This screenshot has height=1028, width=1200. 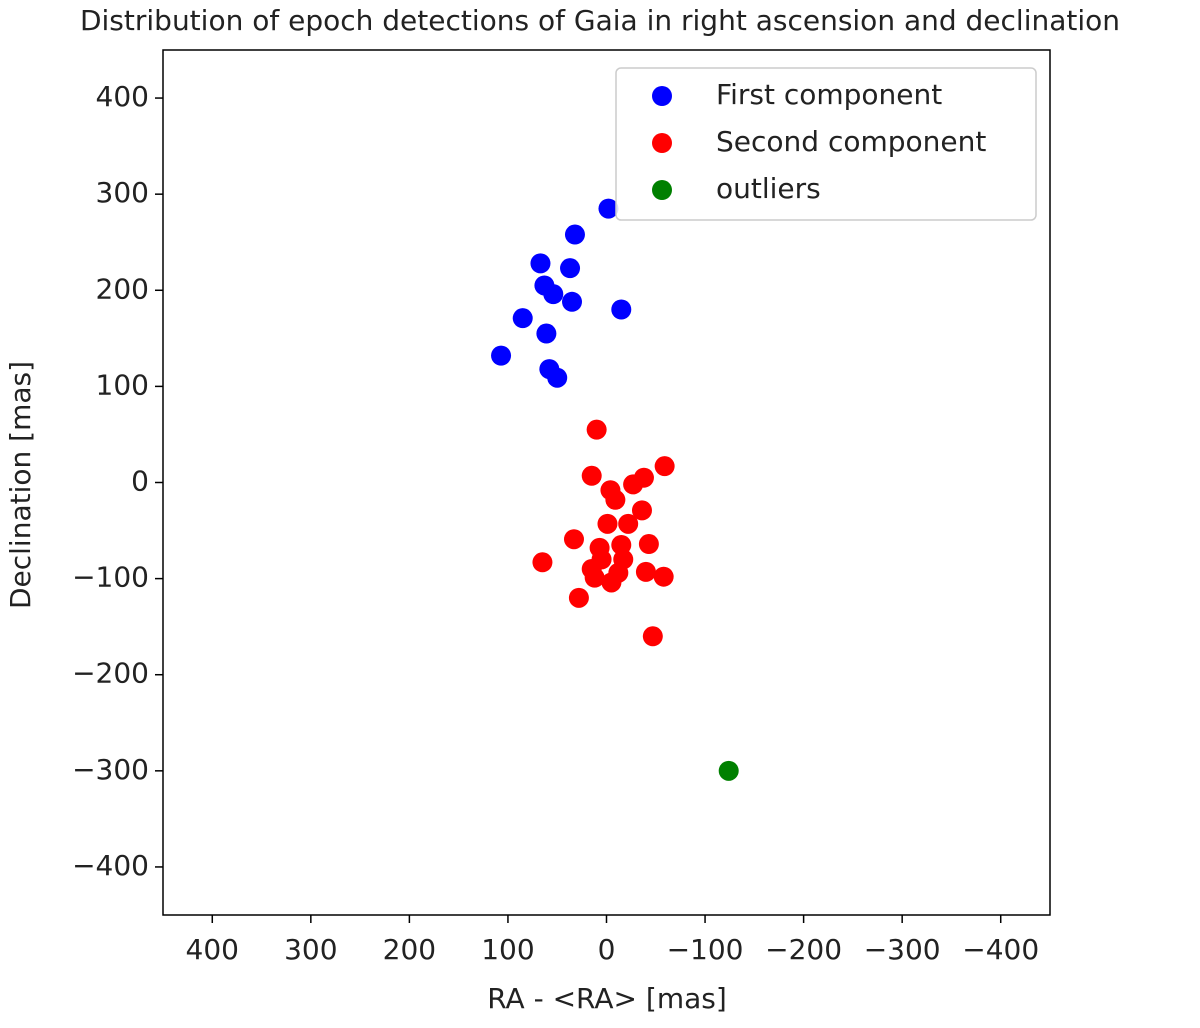 I want to click on x-tick-label: 100, so click(x=507, y=949).